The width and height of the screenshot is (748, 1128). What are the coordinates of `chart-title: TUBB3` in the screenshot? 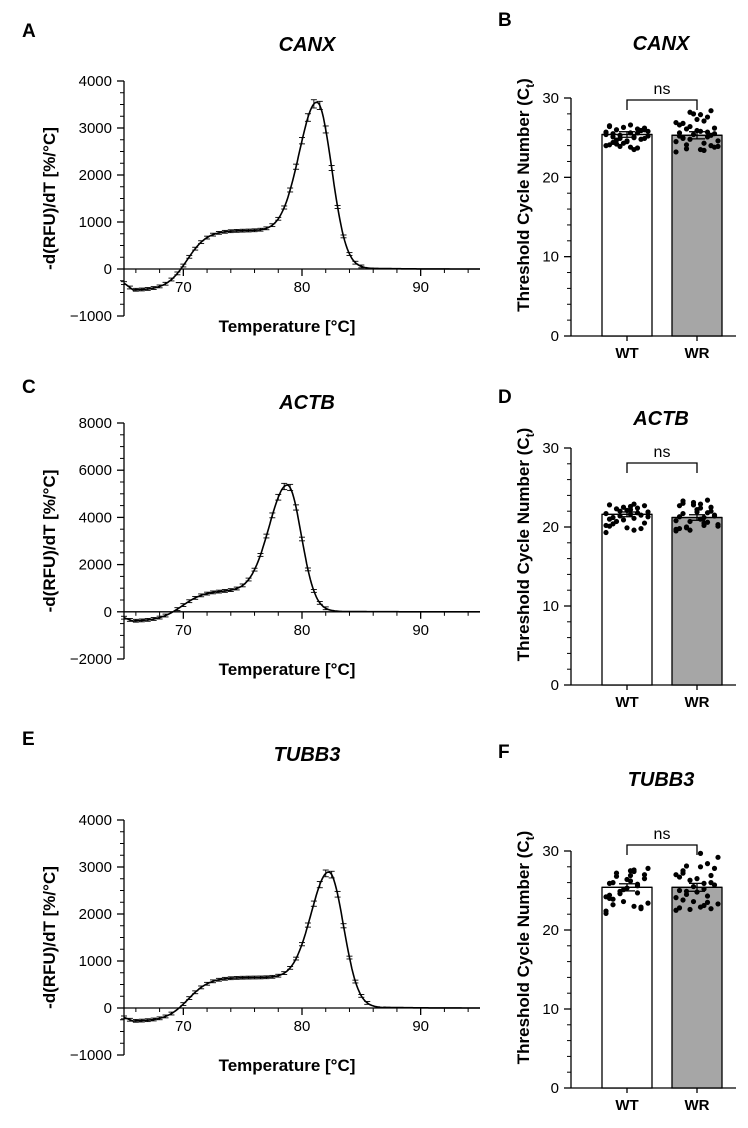 It's located at (307, 755).